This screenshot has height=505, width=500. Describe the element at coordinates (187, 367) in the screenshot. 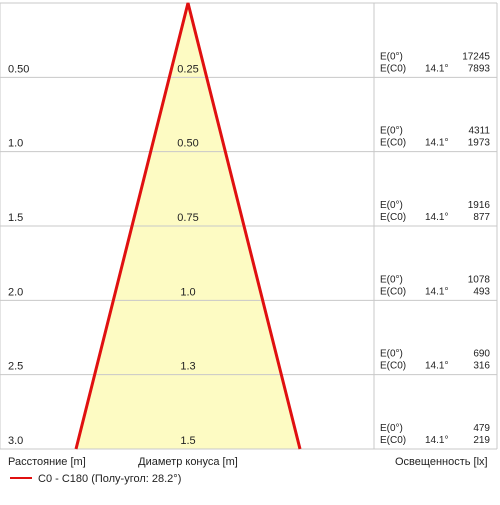

I see `diameter: 1.3` at that location.